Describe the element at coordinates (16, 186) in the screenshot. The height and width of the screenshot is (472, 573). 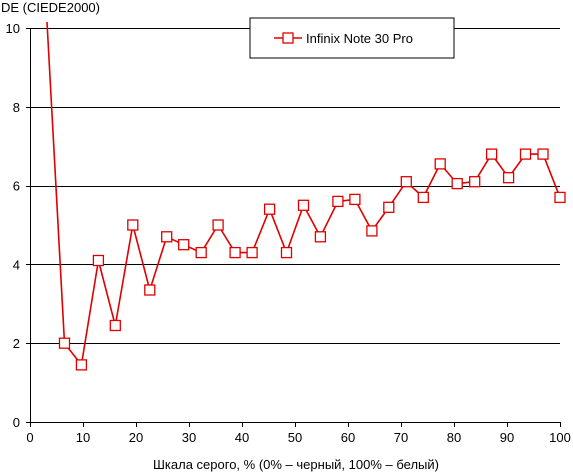
I see `y-tick-label-6: 6` at that location.